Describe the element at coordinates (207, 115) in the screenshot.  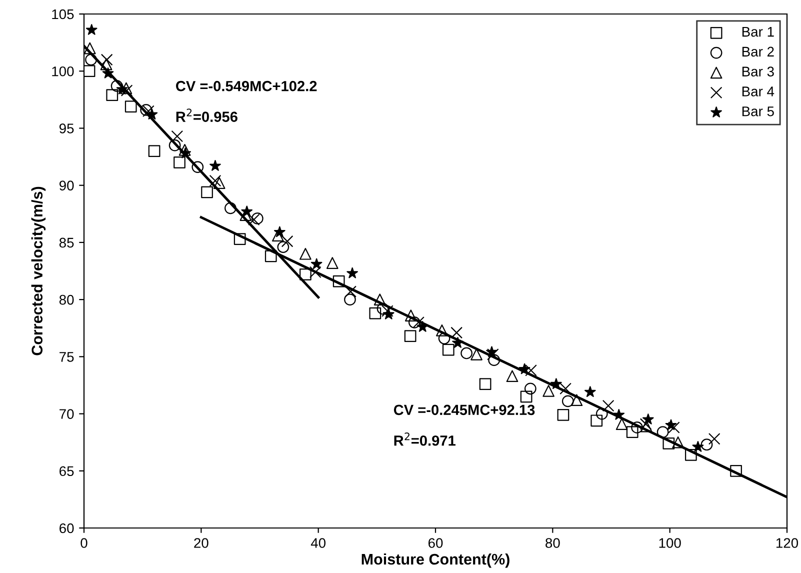
I see `annotation: R$^{2}$=0.956` at that location.